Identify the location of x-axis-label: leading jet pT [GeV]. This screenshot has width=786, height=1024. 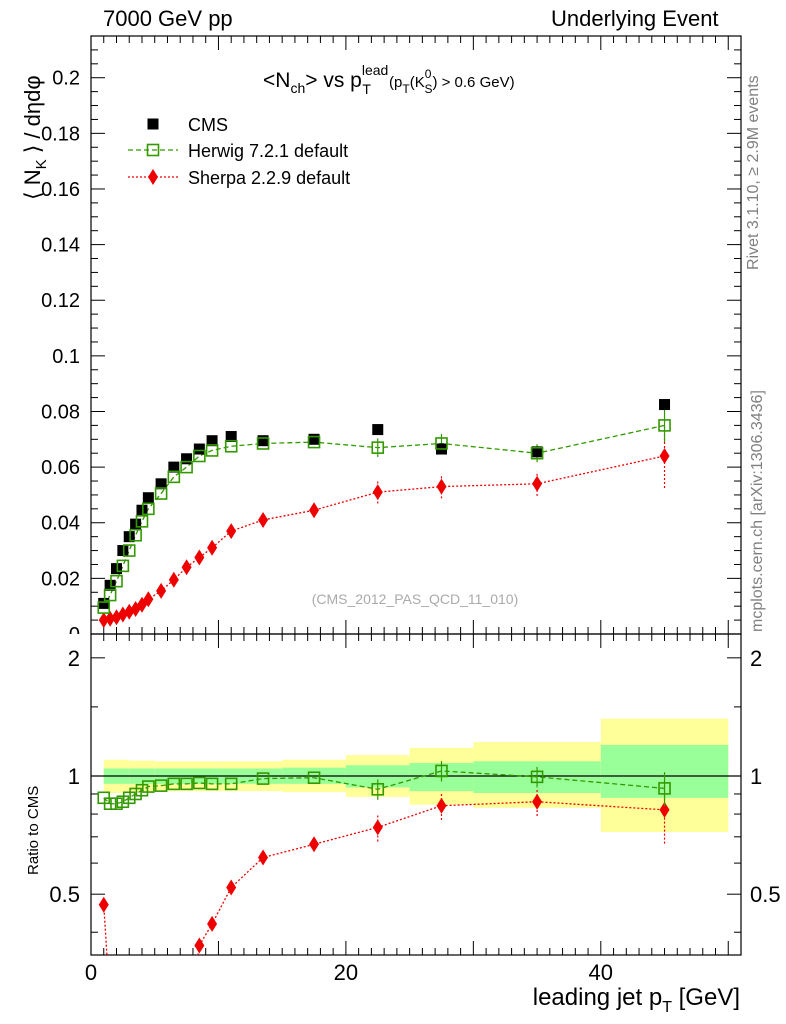
(636, 1000).